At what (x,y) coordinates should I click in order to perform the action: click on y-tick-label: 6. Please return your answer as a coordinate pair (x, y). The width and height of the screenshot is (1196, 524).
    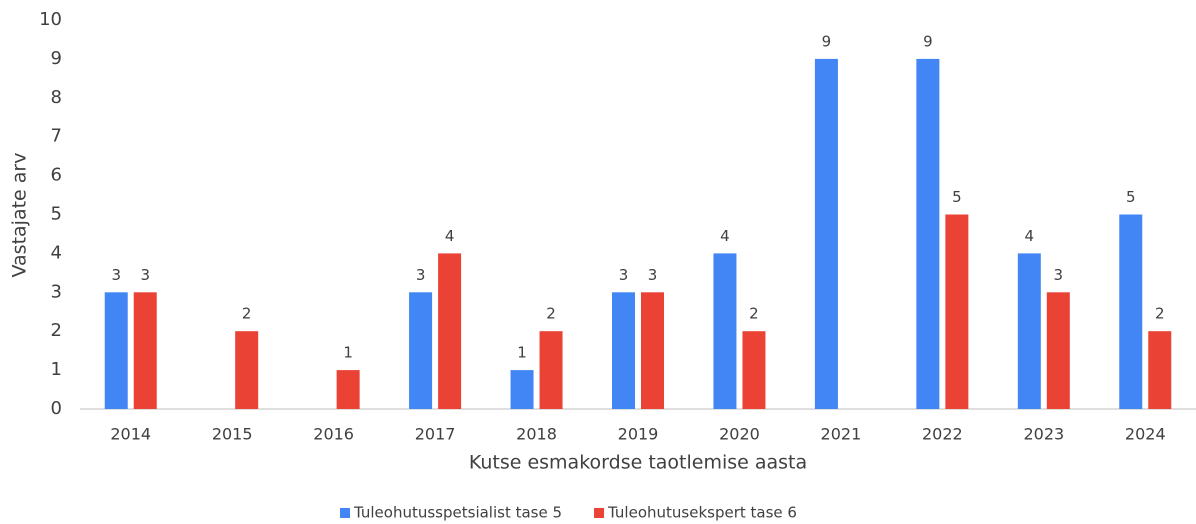
    Looking at the image, I should click on (56, 175).